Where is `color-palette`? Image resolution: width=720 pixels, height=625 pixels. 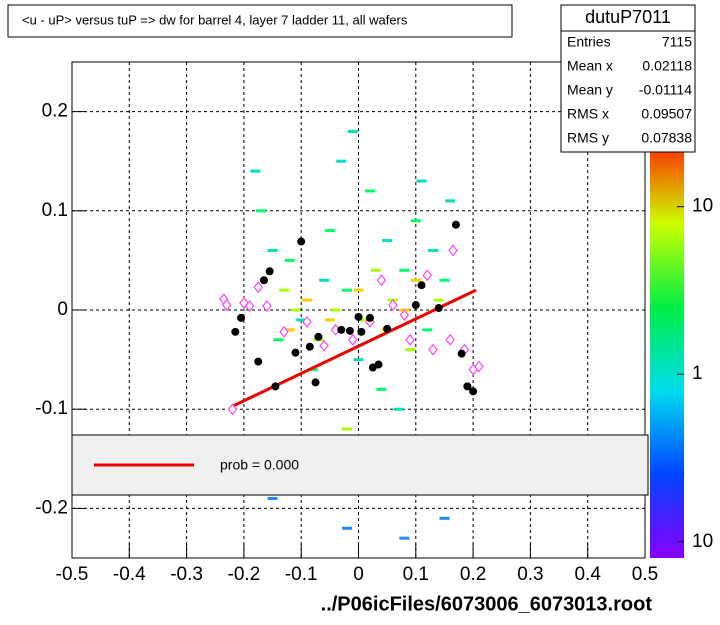
color-palette is located at coordinates (667, 349).